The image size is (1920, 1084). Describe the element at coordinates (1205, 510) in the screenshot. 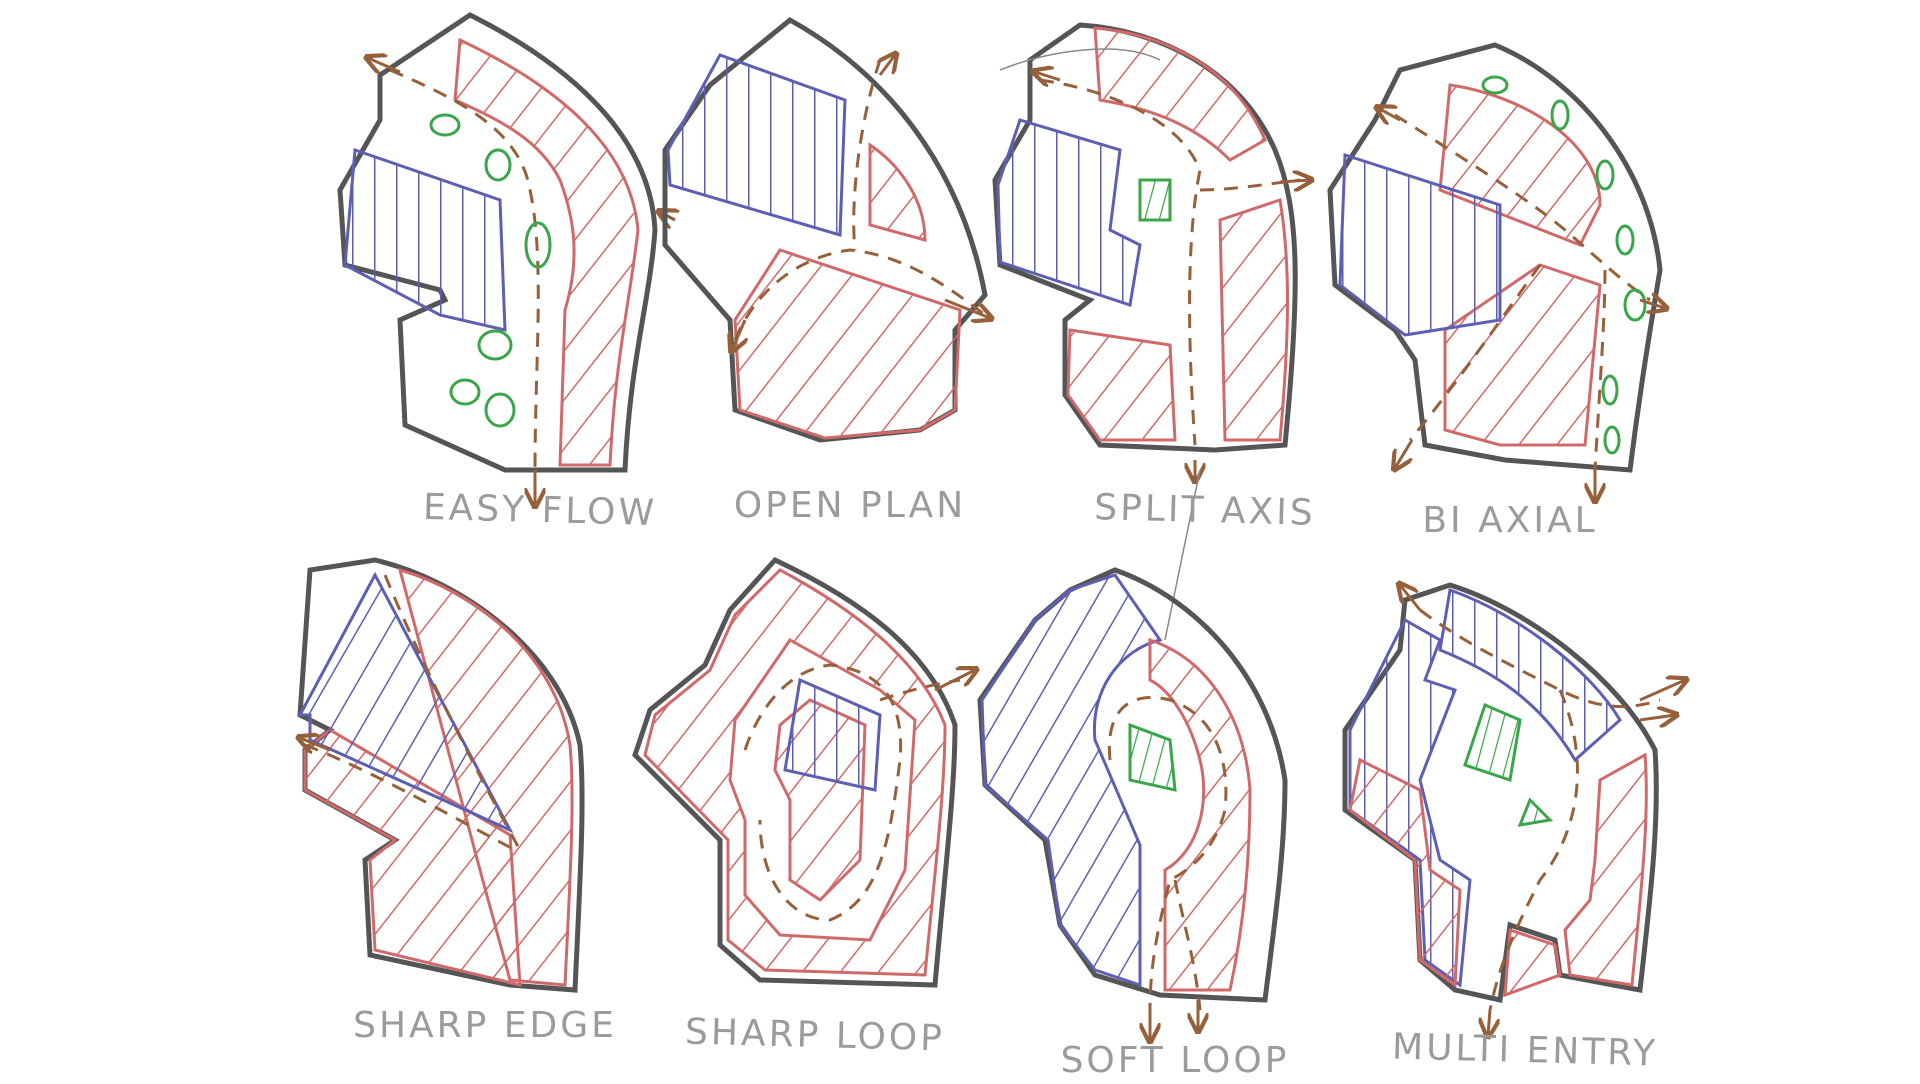

I see `caption-split-axis: SPLIT AXIS` at that location.